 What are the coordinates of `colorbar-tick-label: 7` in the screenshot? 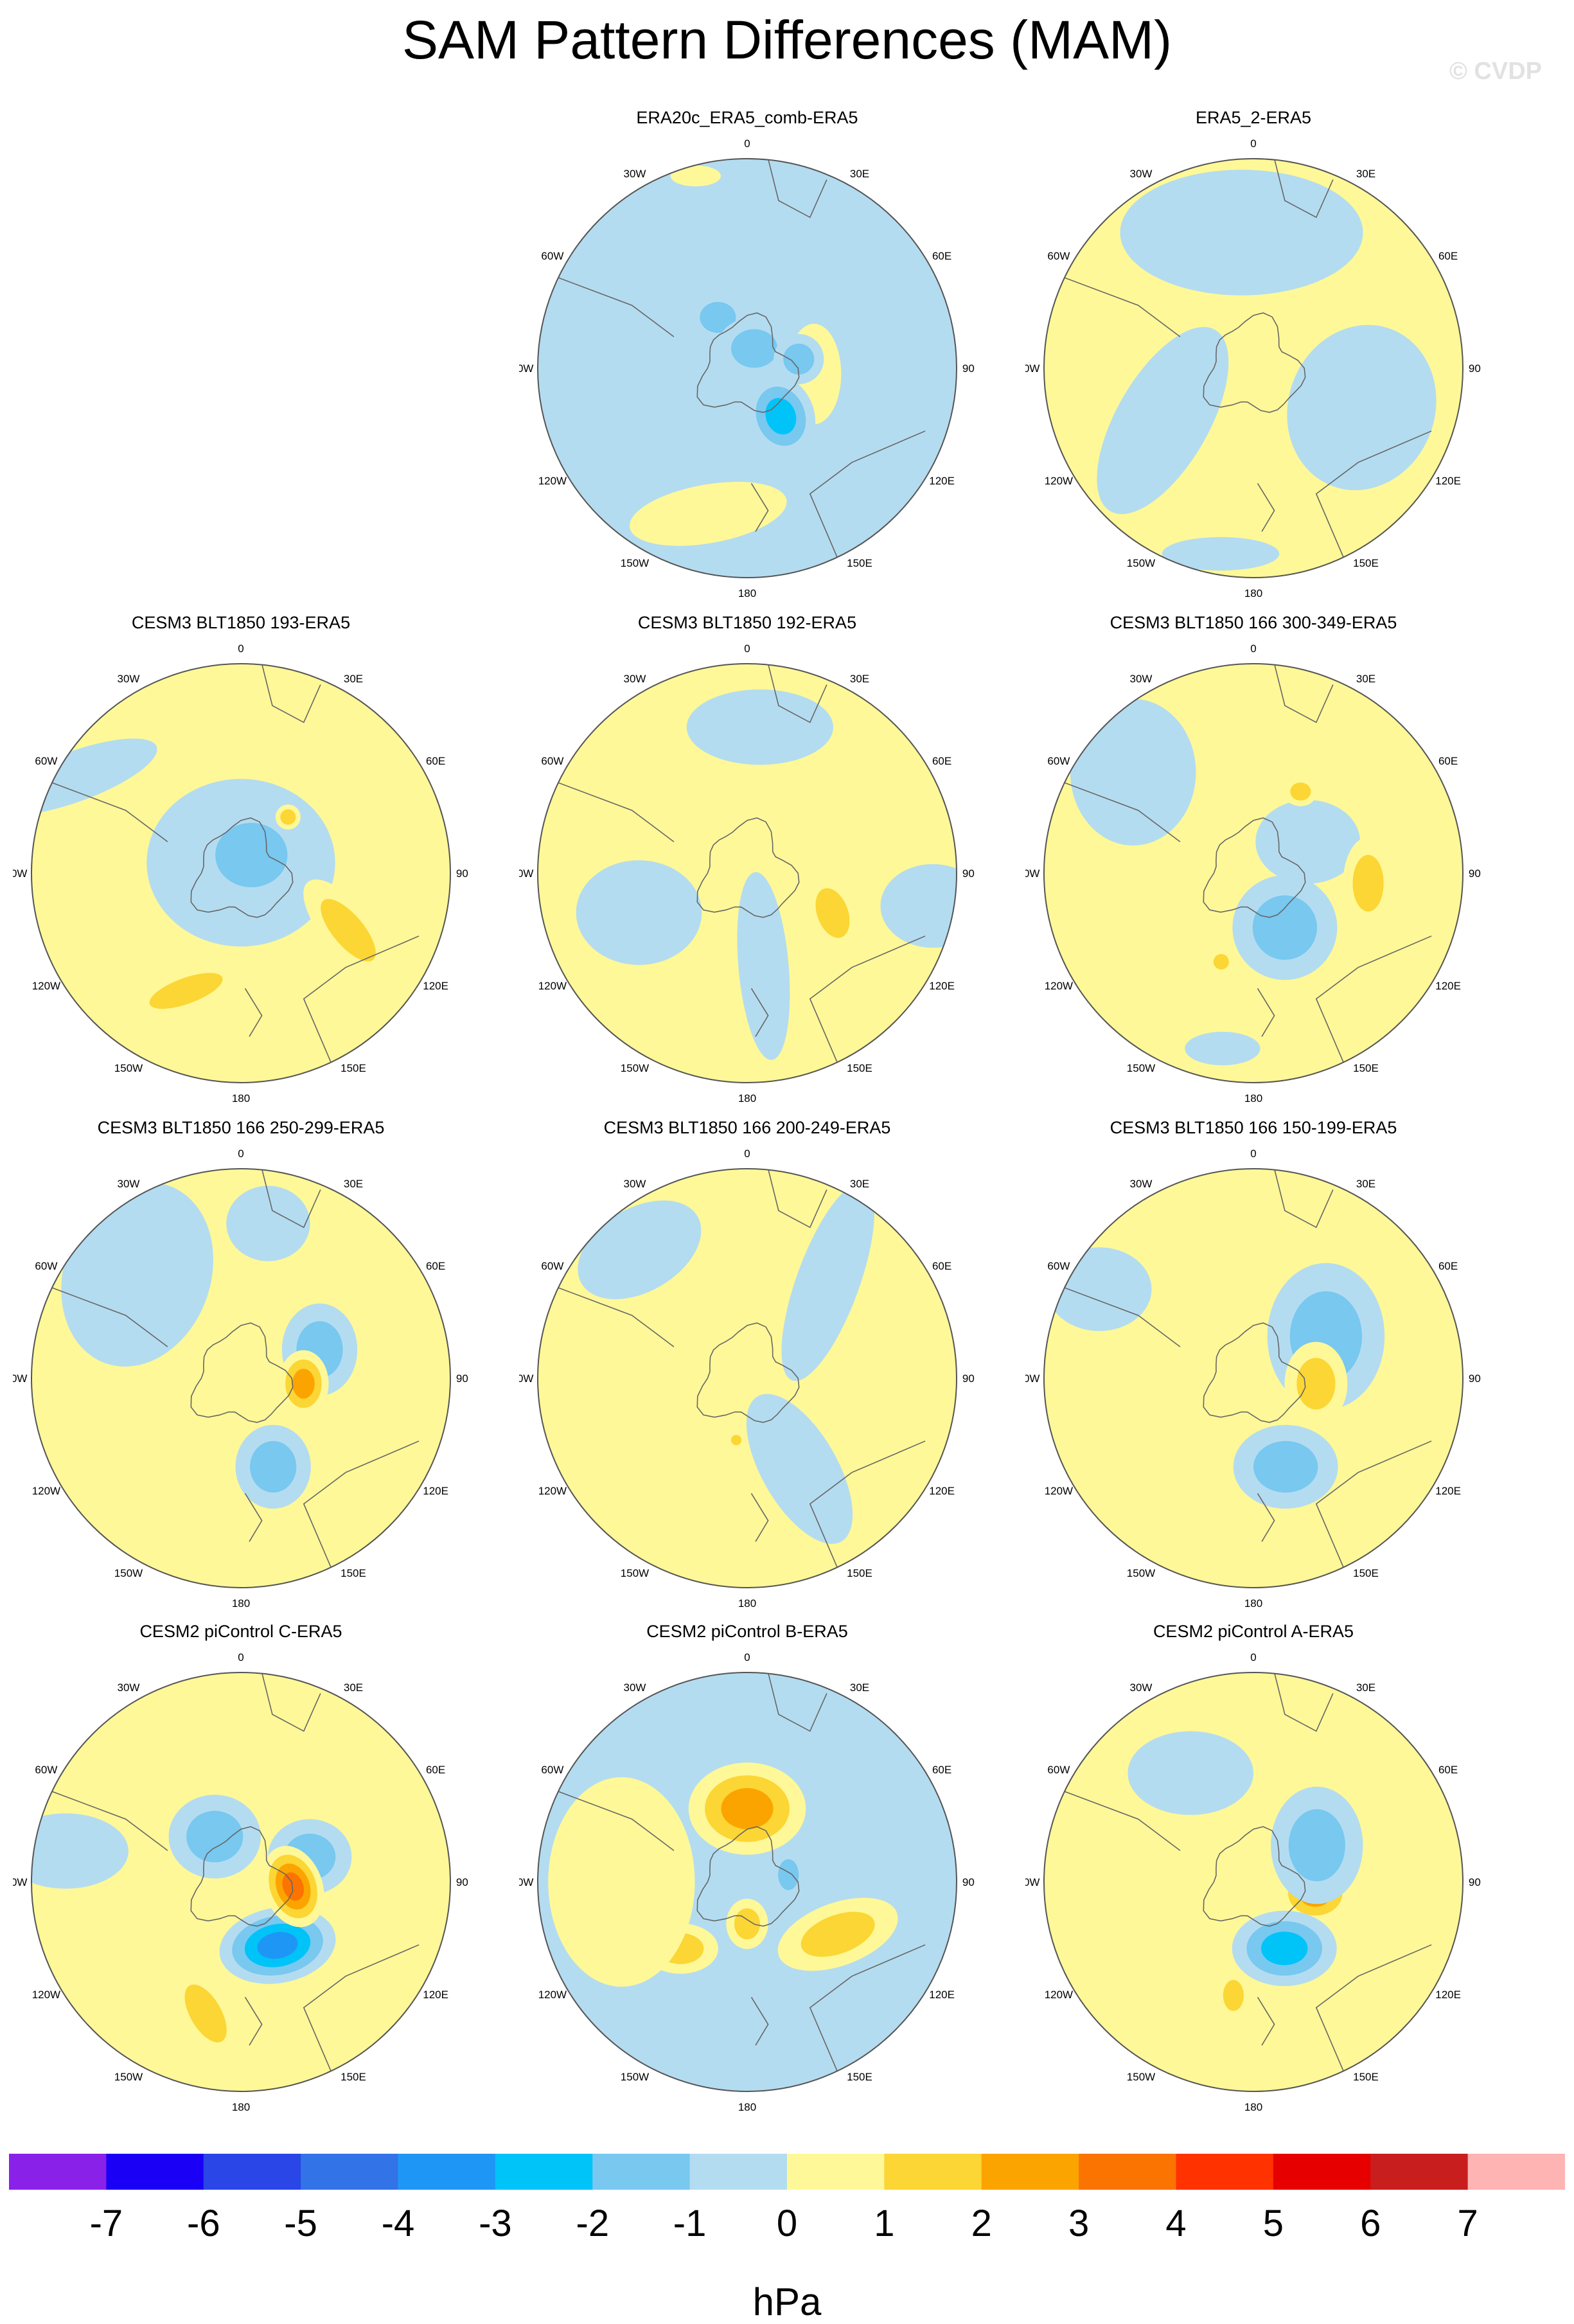 It's located at (1467, 2223).